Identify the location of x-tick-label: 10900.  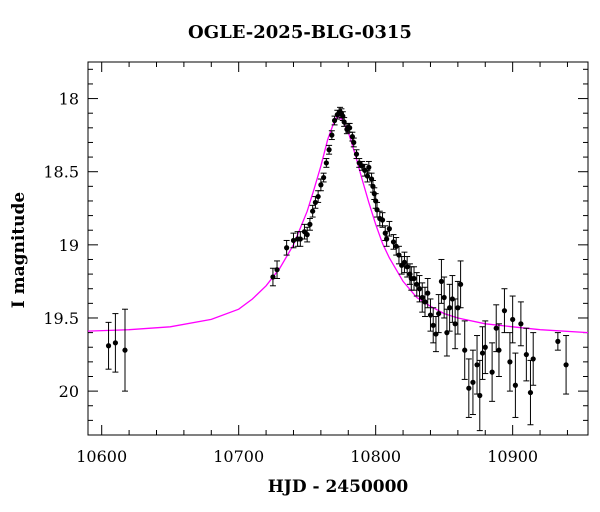
(512, 456).